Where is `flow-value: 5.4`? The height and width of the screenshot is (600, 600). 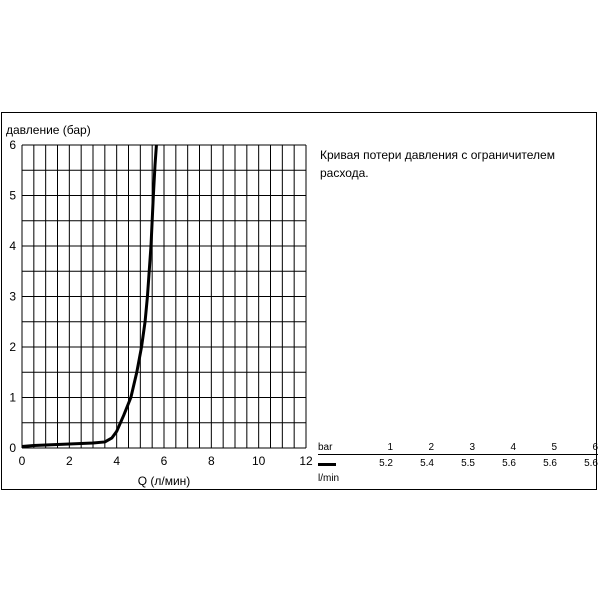 flow-value: 5.4 is located at coordinates (427, 463).